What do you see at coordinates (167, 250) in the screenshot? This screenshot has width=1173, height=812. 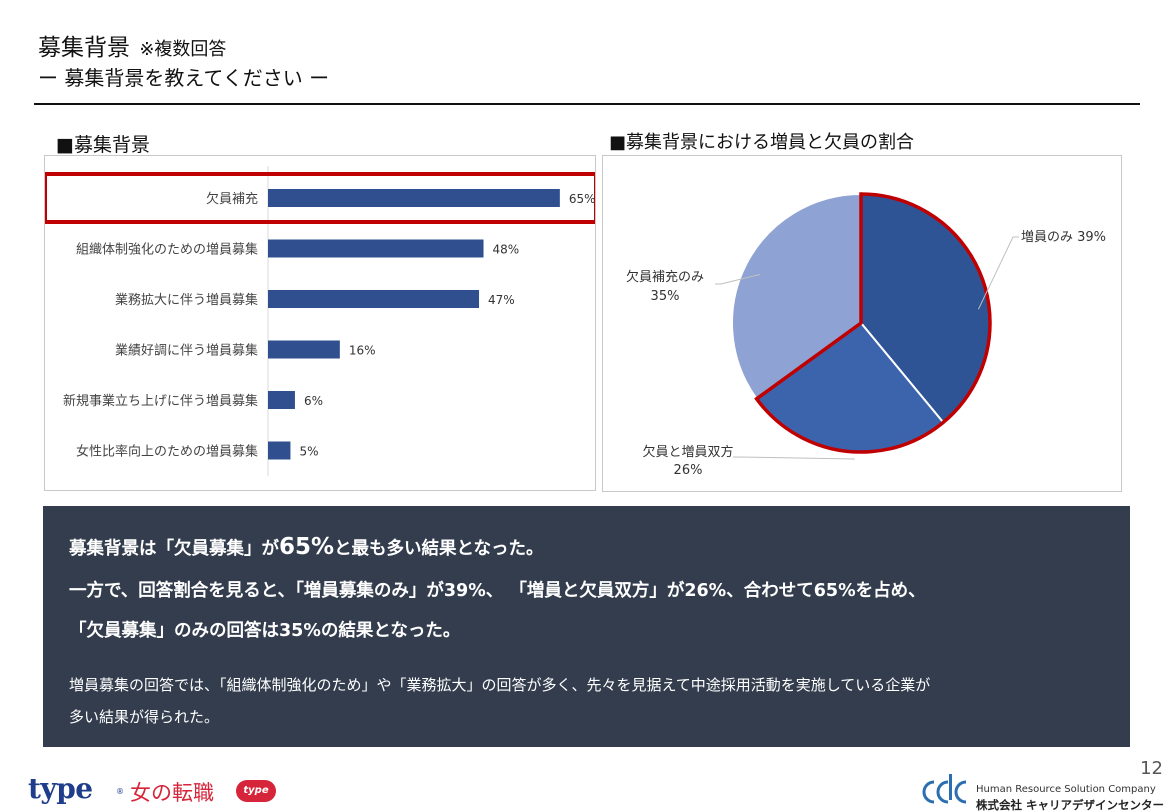 I see `bar-category-label: 組織体制強化のための増員募集` at bounding box center [167, 250].